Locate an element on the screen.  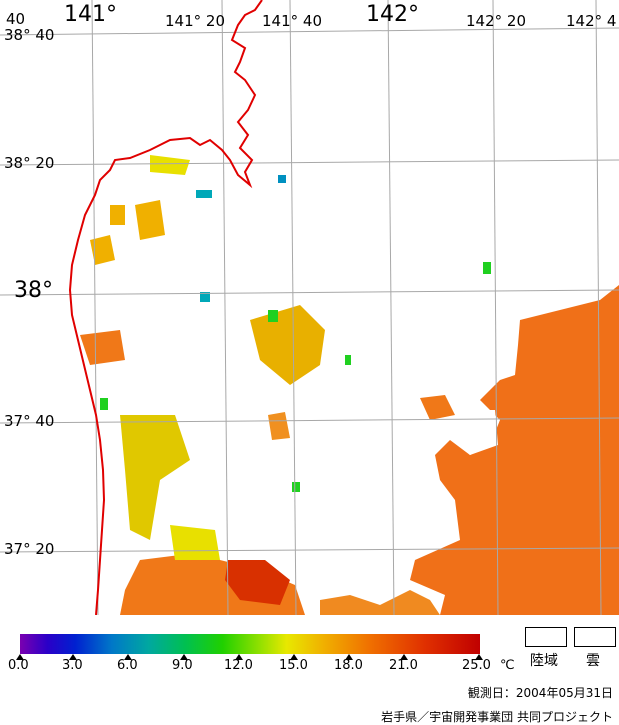
colorbar-tick-label: 25.0 is located at coordinates (476, 665).